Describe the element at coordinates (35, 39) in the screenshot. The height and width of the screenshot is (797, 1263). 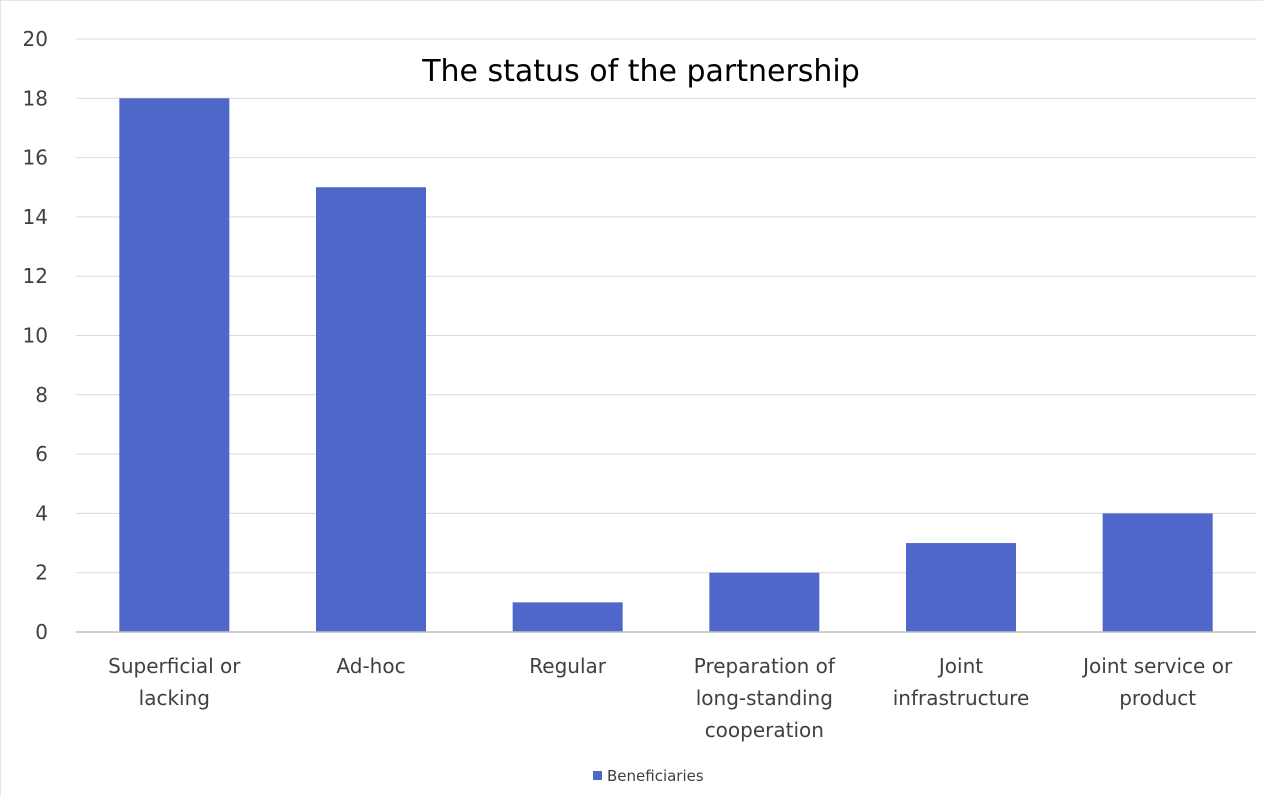
I see `y-tick-label: 20` at that location.